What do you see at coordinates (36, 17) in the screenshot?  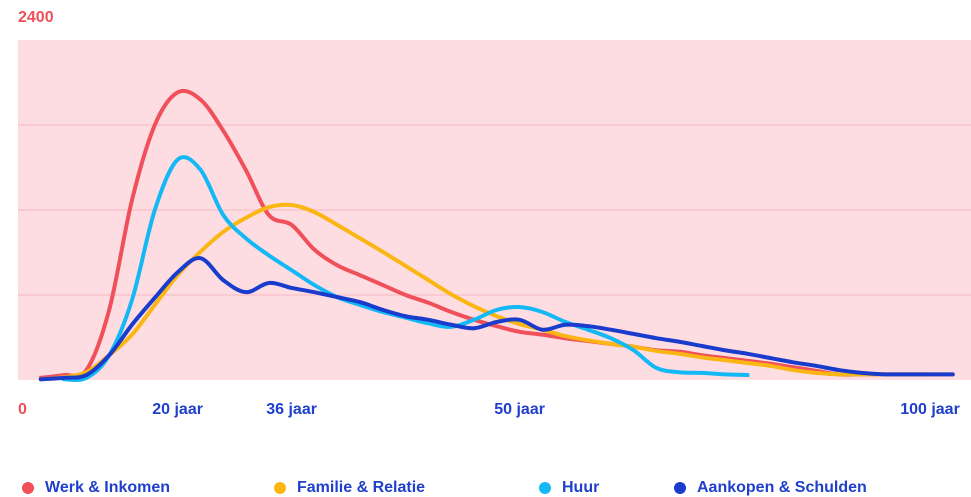 I see `y-tick-label: 2400` at bounding box center [36, 17].